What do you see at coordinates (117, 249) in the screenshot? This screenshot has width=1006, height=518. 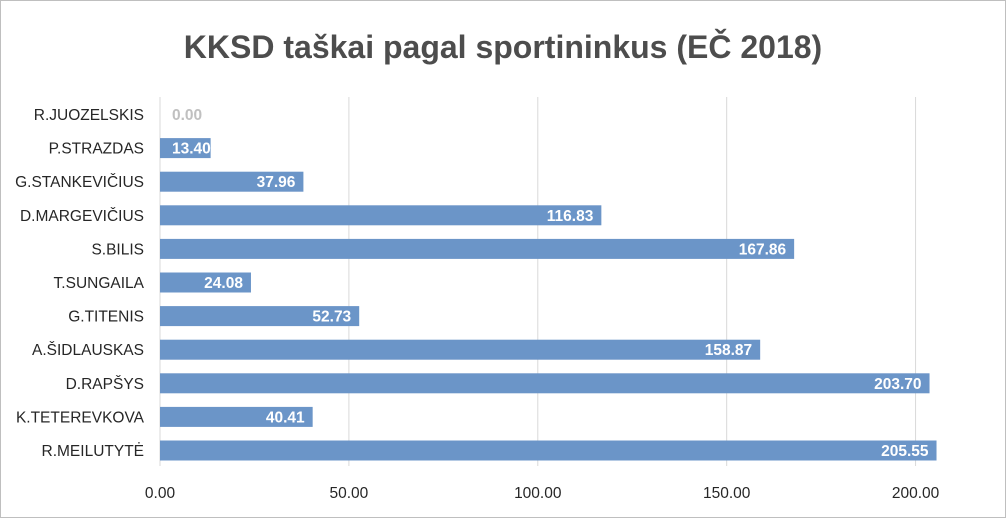 I see `category-label: S.BILIS` at bounding box center [117, 249].